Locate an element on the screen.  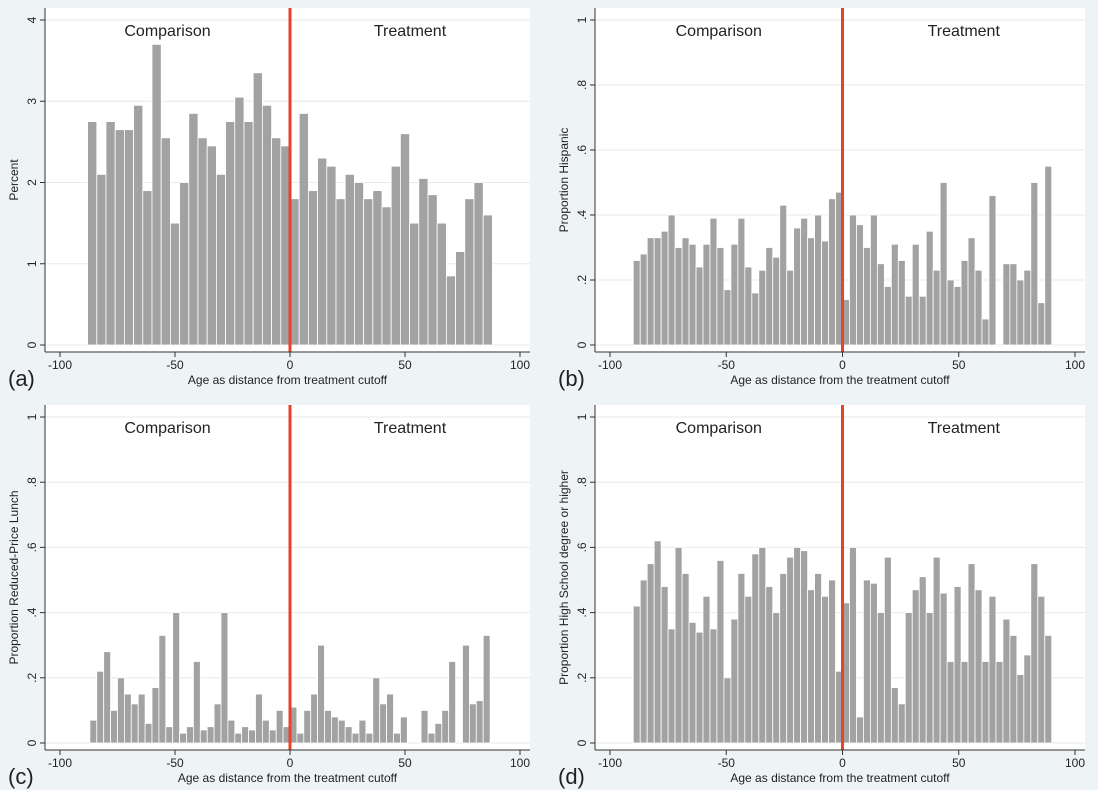
x-tick-label: -50 is located at coordinates (727, 365).